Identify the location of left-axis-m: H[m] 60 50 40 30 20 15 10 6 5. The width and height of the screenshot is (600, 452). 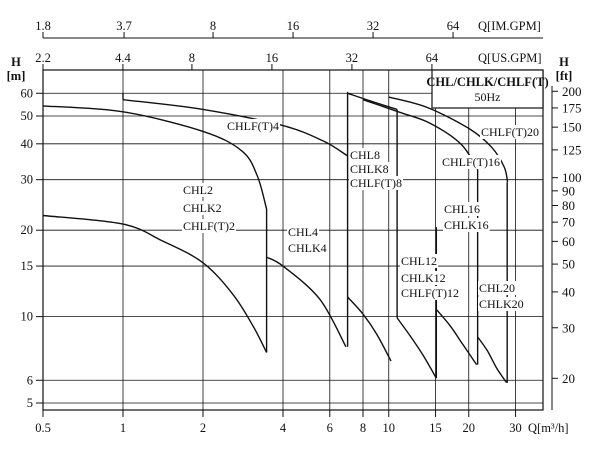
(25, 232).